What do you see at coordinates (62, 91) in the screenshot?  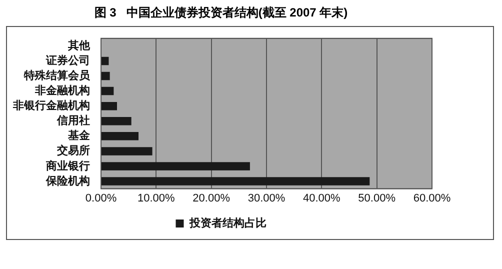 I see `y-tick-label: 非金融机构` at bounding box center [62, 91].